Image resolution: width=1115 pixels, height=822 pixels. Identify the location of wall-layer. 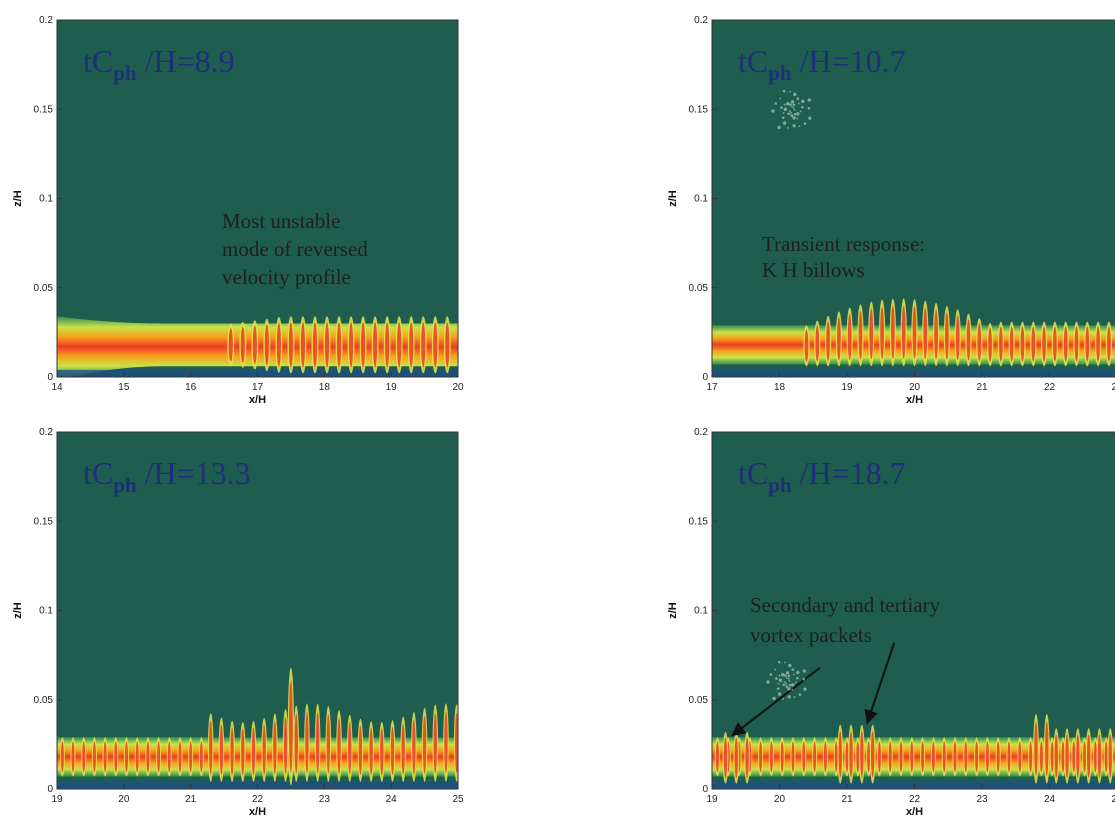
(913, 785).